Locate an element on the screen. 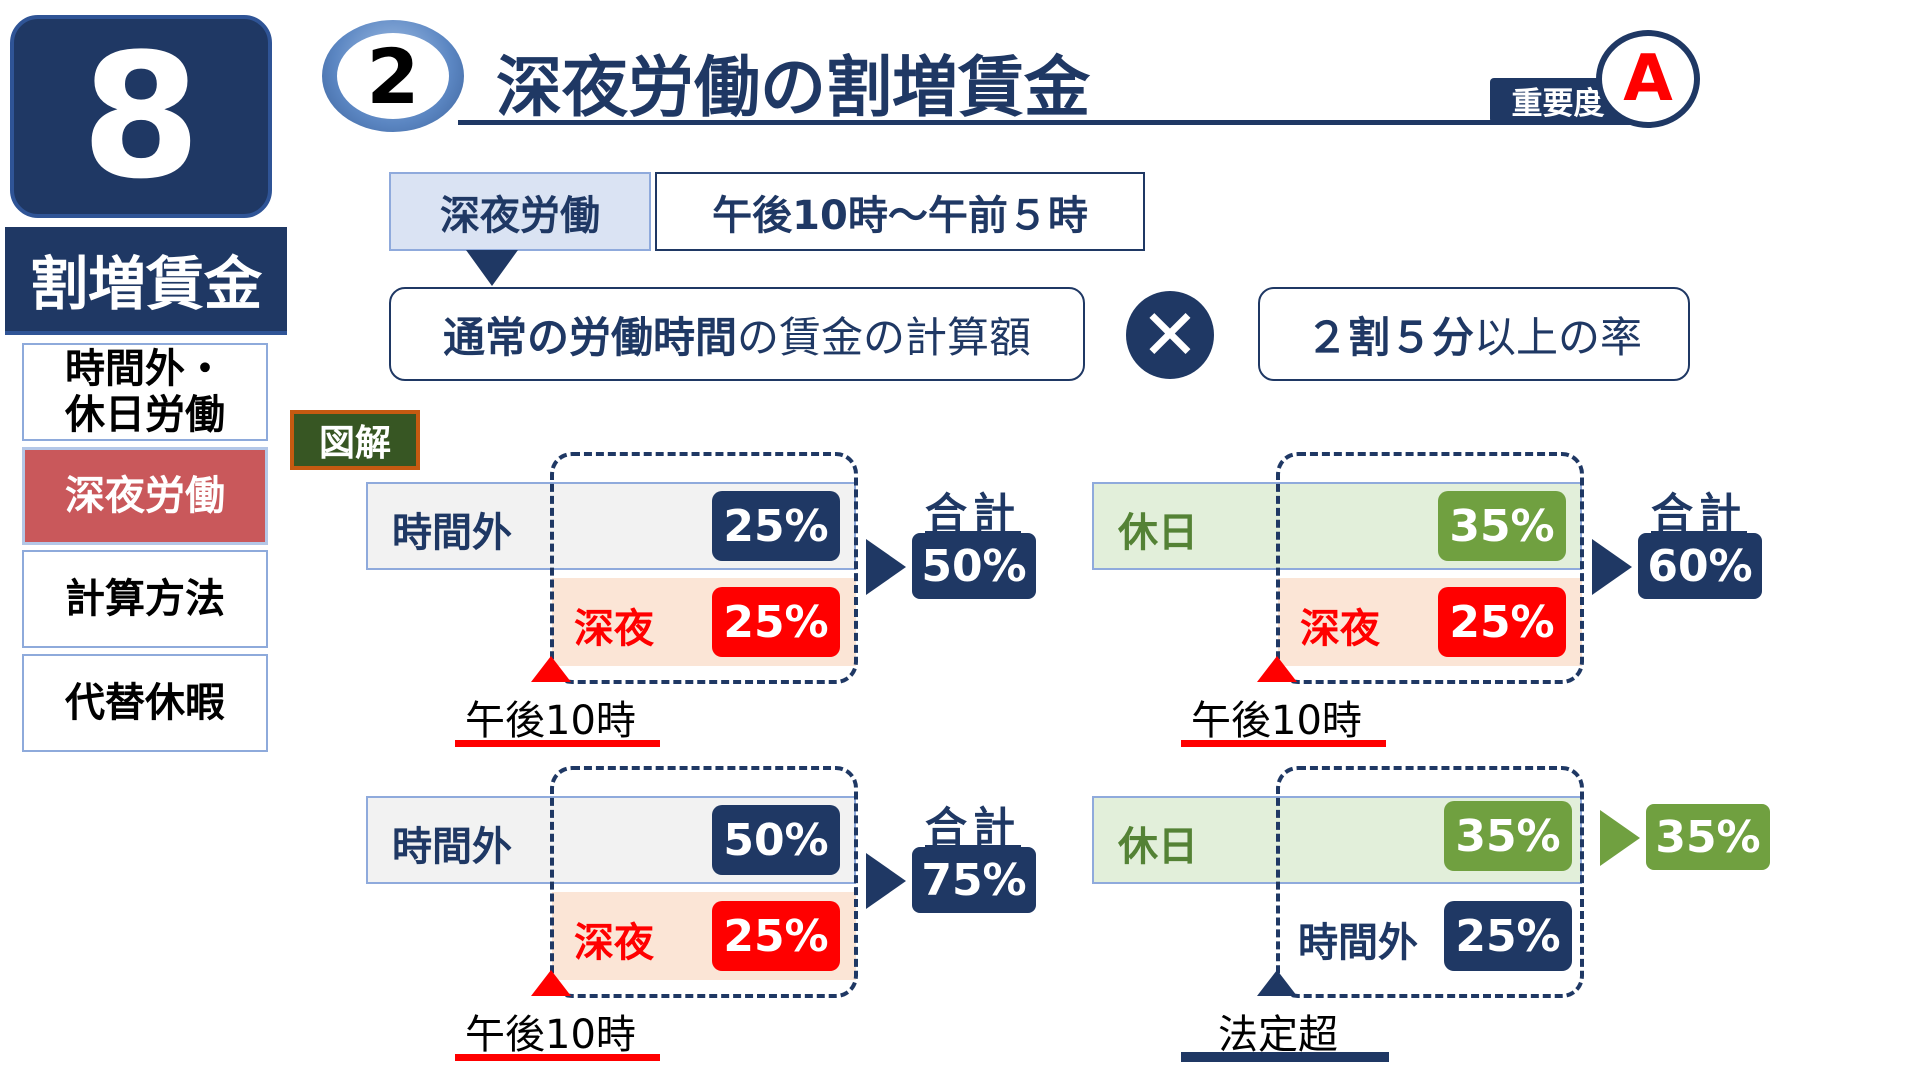 This screenshot has width=1920, height=1080. formula-rate-box: ２割５分 以上の率 is located at coordinates (1474, 334).